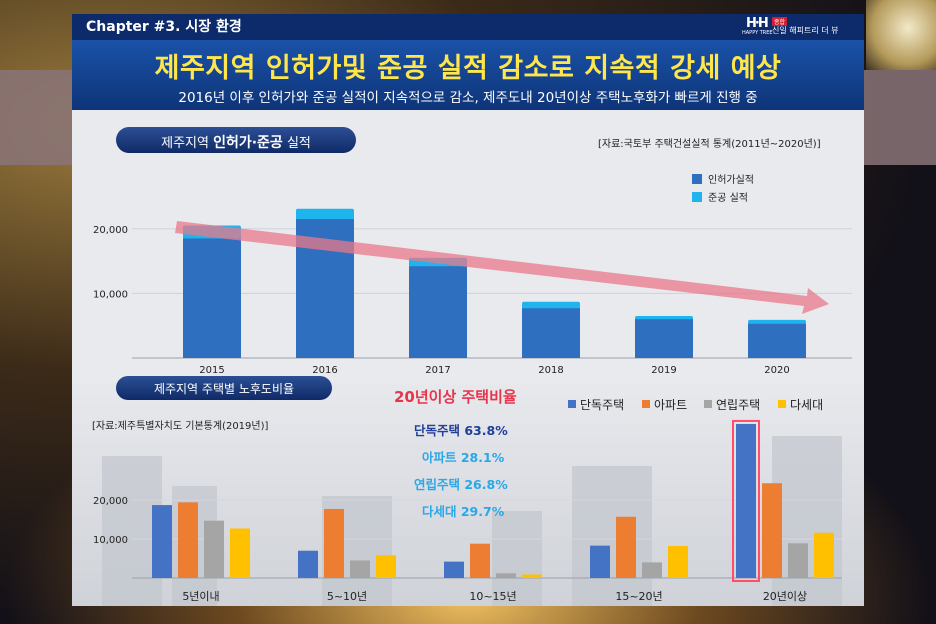 The image size is (936, 624). What do you see at coordinates (638, 596) in the screenshot?
I see `x-tick-label: 15~20년` at bounding box center [638, 596].